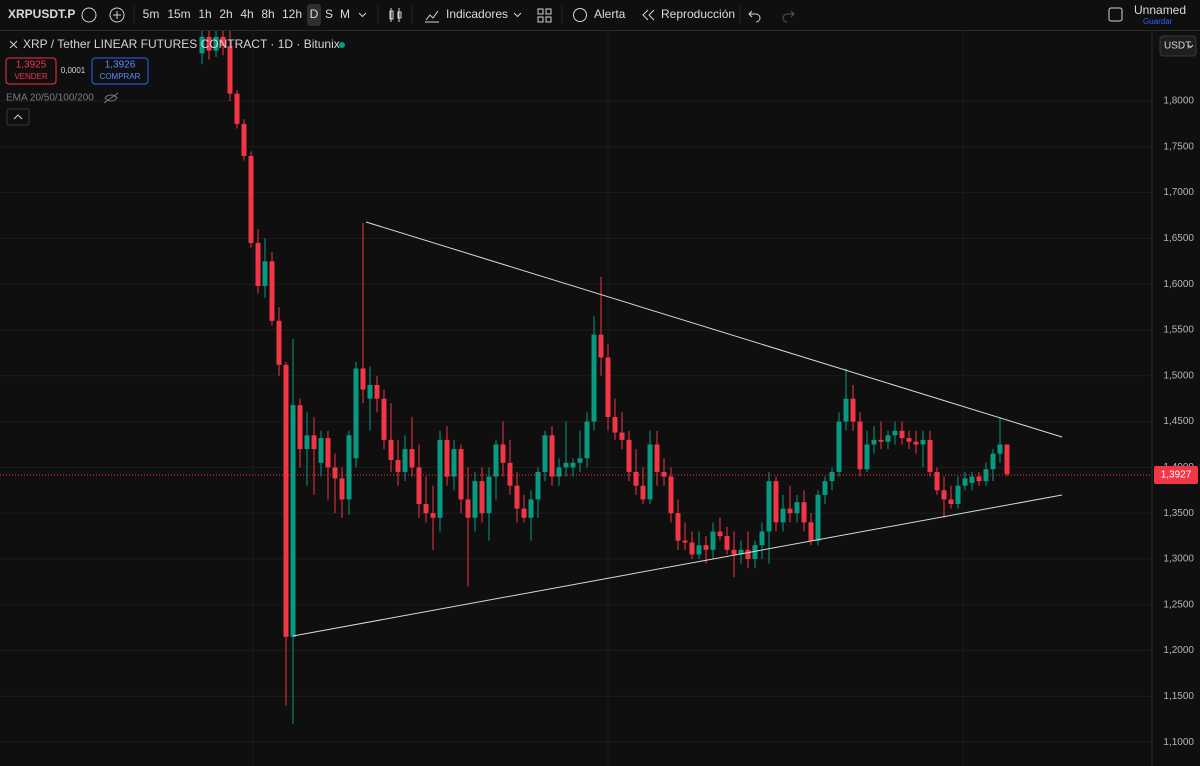  Describe the element at coordinates (1115, 14) in the screenshot. I see `layout-checkbox` at that location.